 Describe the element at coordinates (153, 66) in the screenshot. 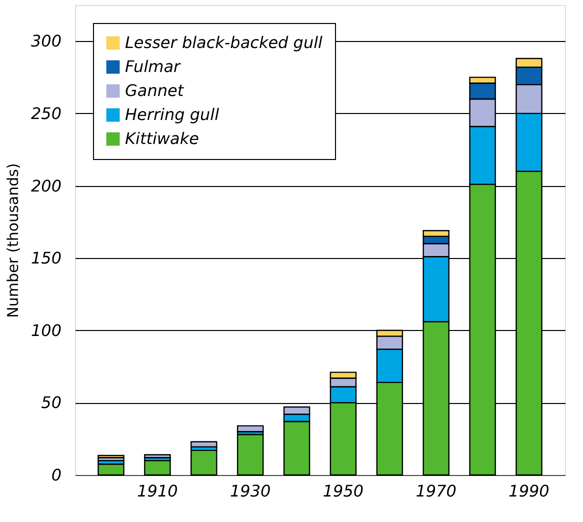

I see `legend-label: Fulmar` at that location.